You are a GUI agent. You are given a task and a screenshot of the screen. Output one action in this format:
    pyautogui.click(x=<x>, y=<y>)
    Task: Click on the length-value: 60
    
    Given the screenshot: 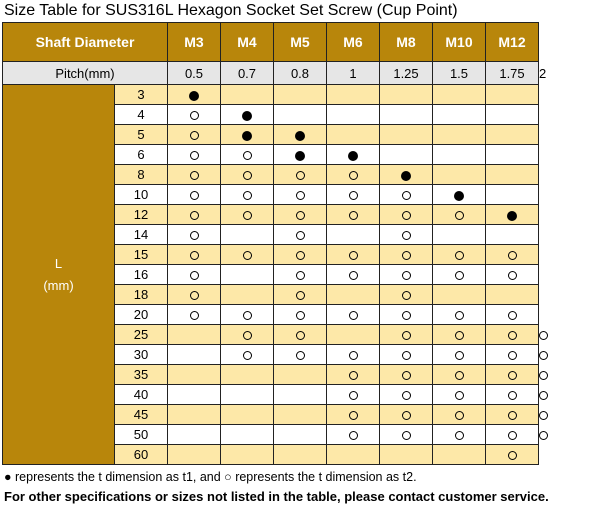 What is the action you would take?
    pyautogui.click(x=141, y=454)
    